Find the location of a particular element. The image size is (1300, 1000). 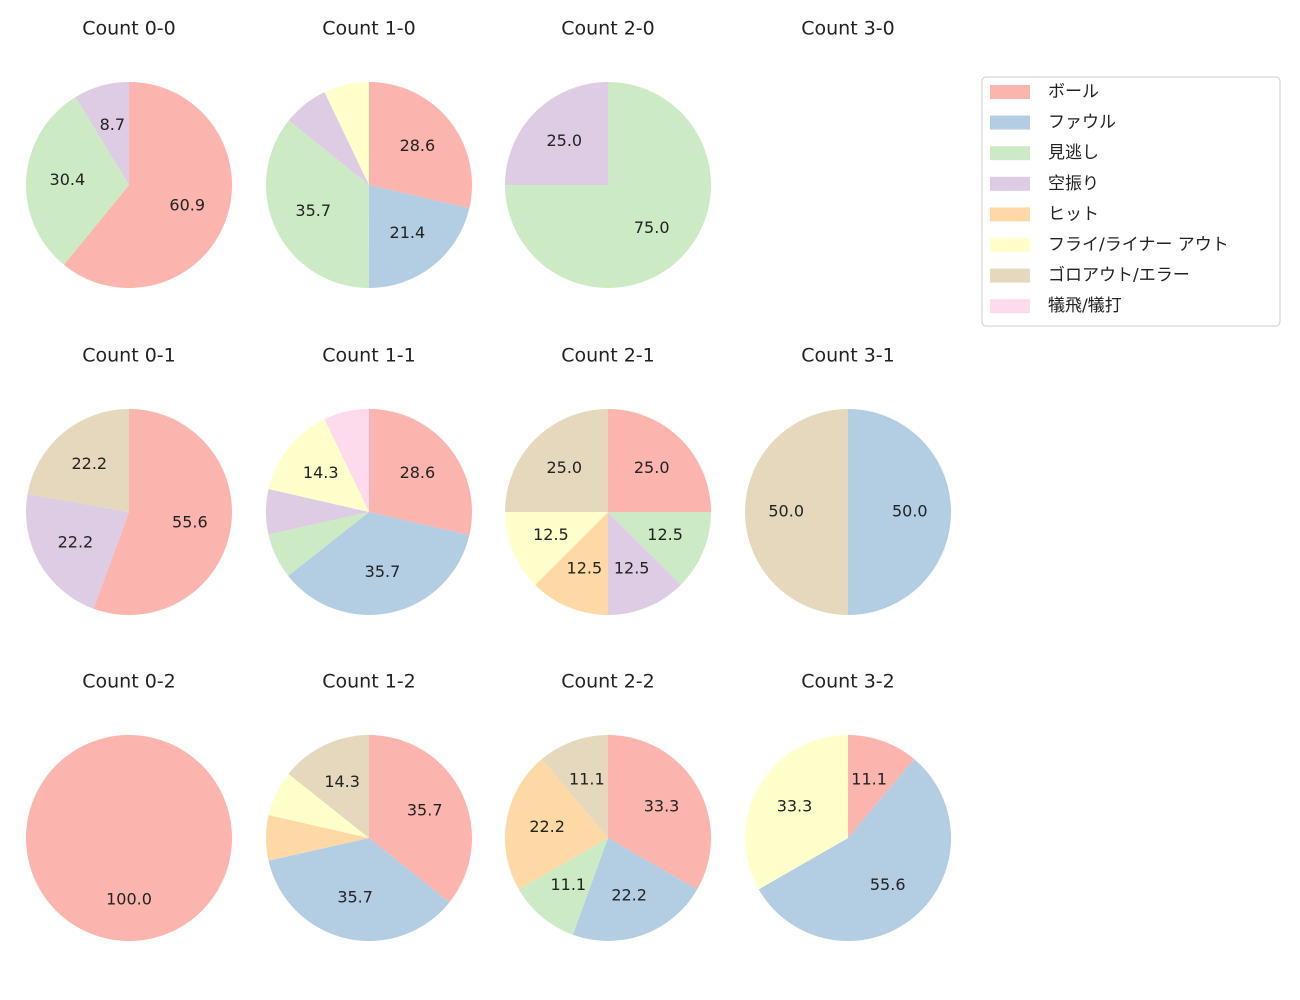

legend-box is located at coordinates (1131, 201).